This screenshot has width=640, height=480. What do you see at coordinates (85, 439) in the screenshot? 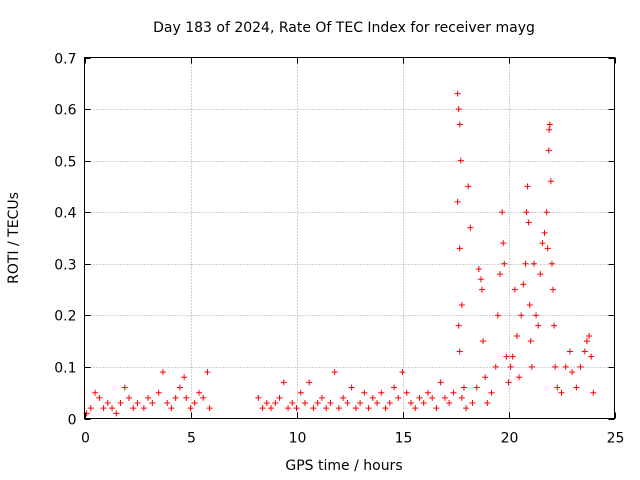
I see `x-tick-label: 0` at bounding box center [85, 439].